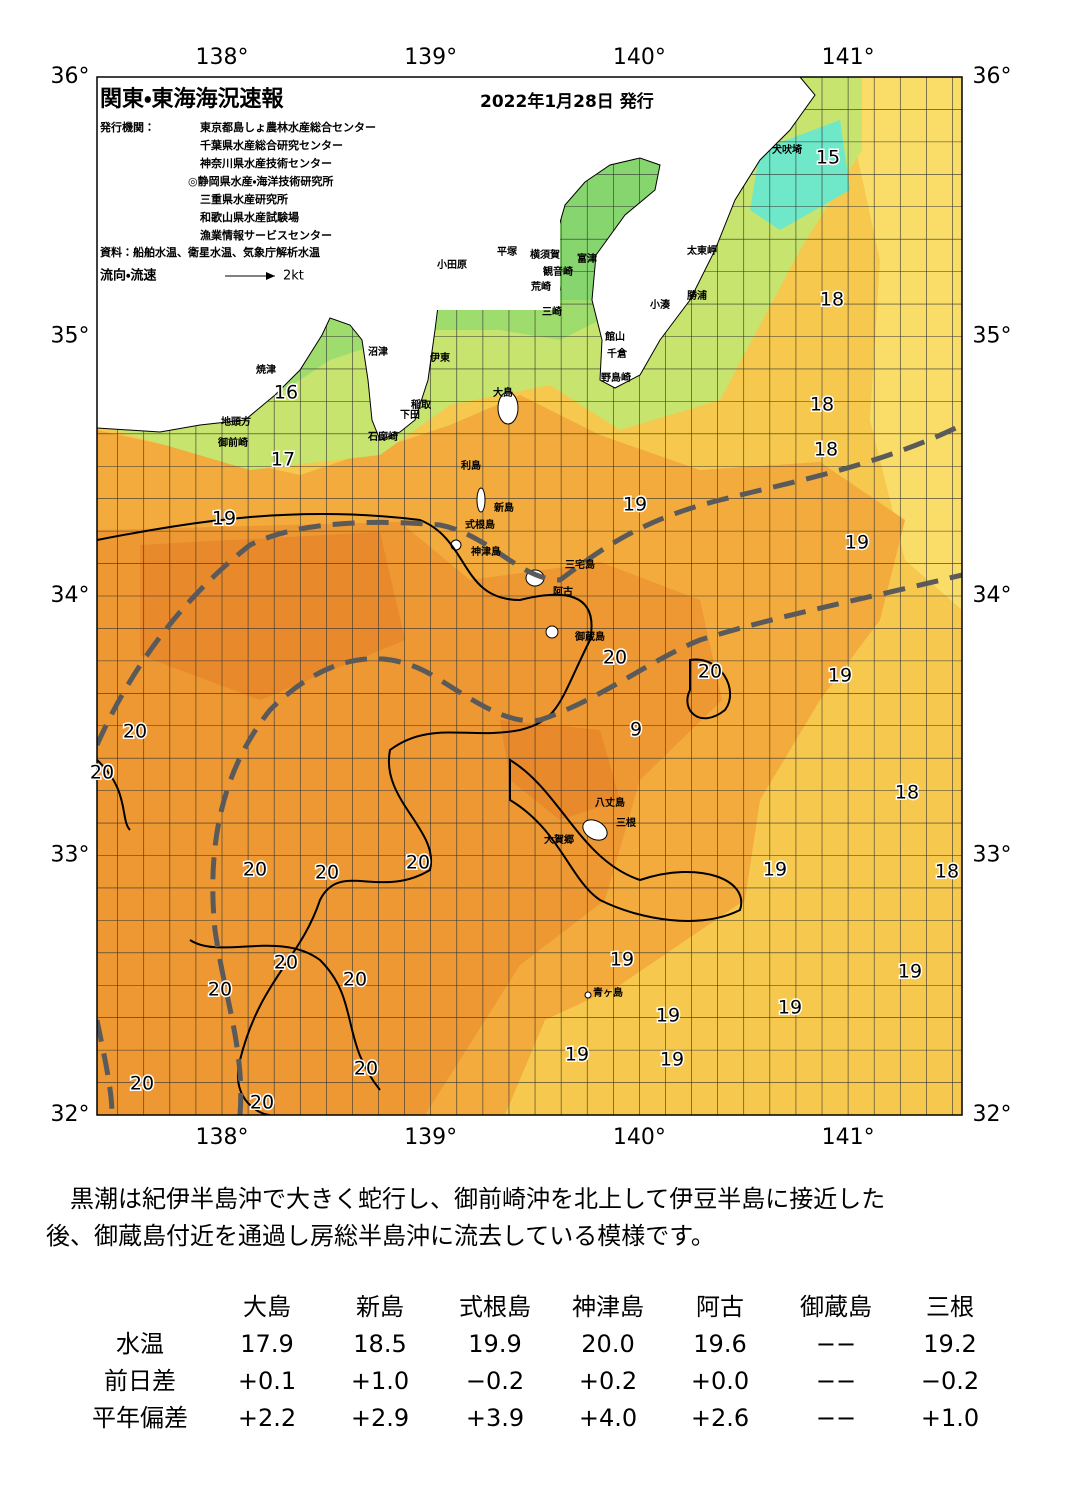 The height and width of the screenshot is (1505, 1065). Describe the element at coordinates (210, 252) in the screenshot. I see `data-source: 資料：船舶水温、衛星水温、気象庁解析水温` at that location.